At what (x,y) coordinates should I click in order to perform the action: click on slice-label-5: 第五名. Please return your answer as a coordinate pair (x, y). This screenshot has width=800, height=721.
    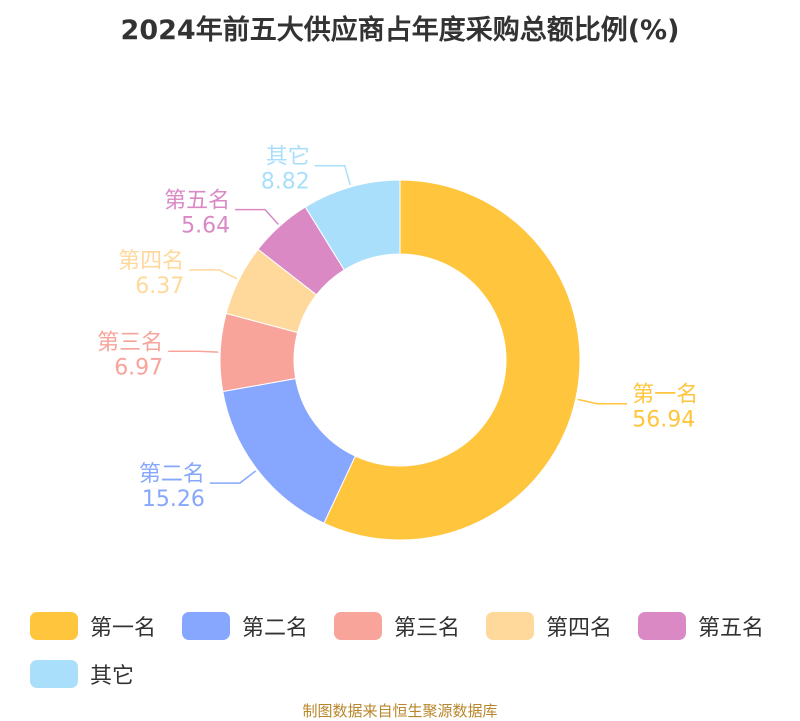
    Looking at the image, I should click on (197, 201).